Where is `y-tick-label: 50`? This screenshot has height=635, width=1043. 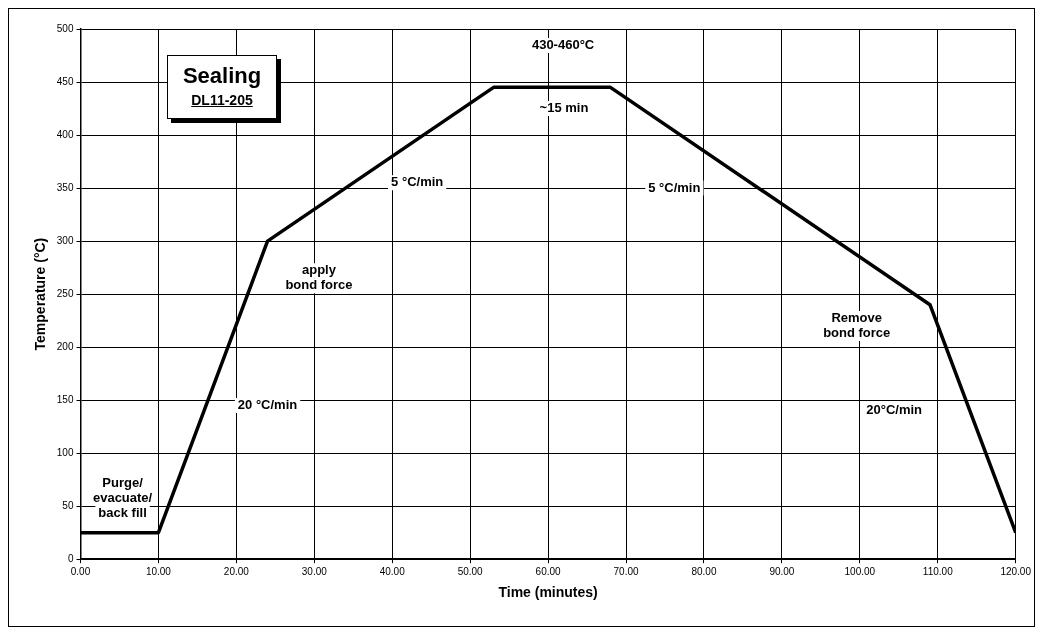 y-tick-label: 50 is located at coordinates (68, 505).